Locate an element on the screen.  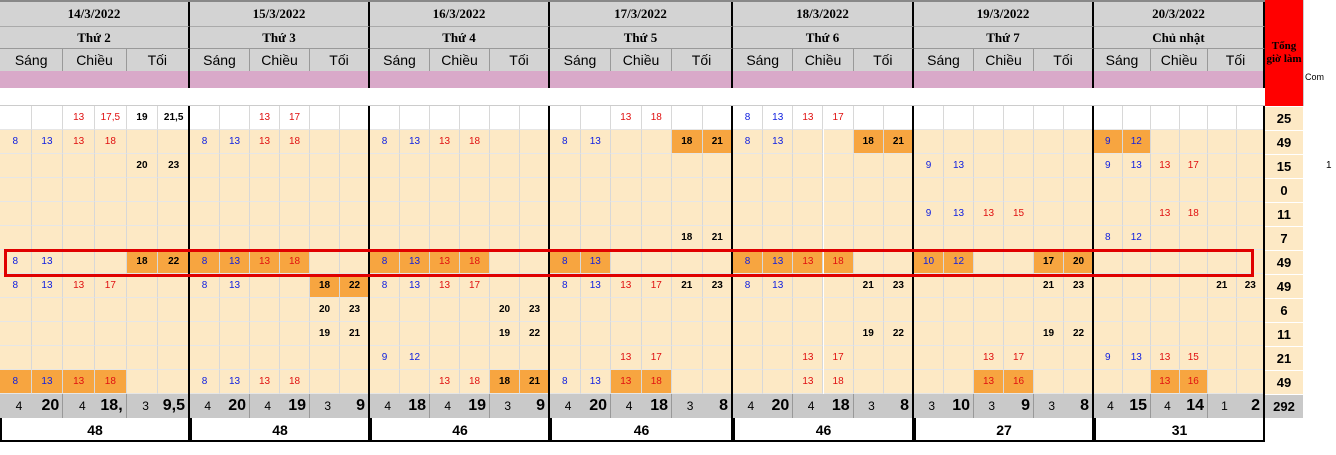
shift-end-time: 20 is located at coordinates (1079, 262).